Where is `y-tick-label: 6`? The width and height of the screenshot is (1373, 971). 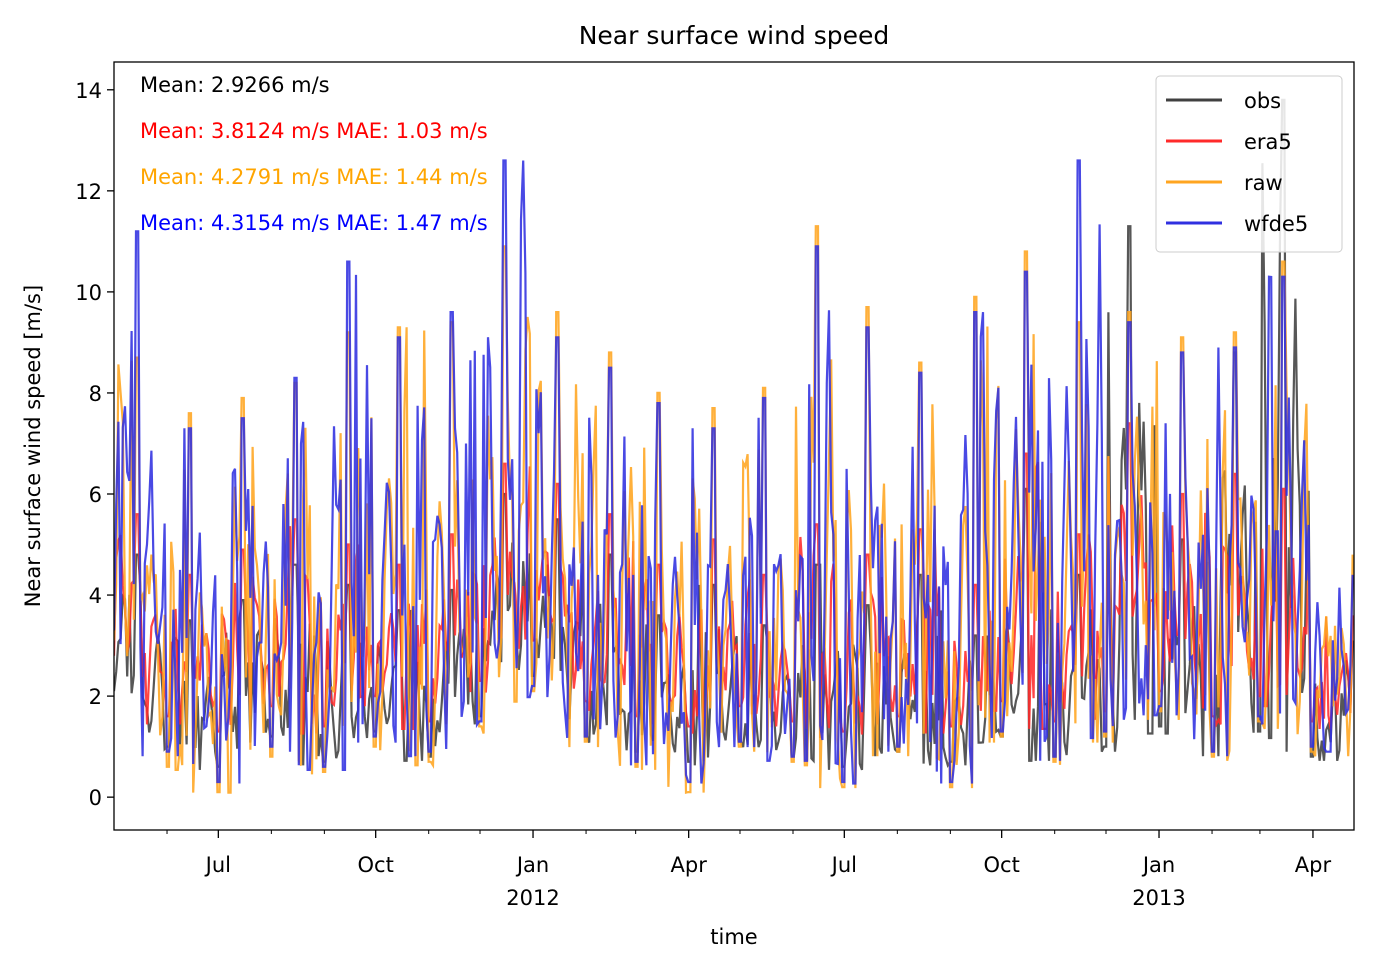 y-tick-label: 6 is located at coordinates (95, 495).